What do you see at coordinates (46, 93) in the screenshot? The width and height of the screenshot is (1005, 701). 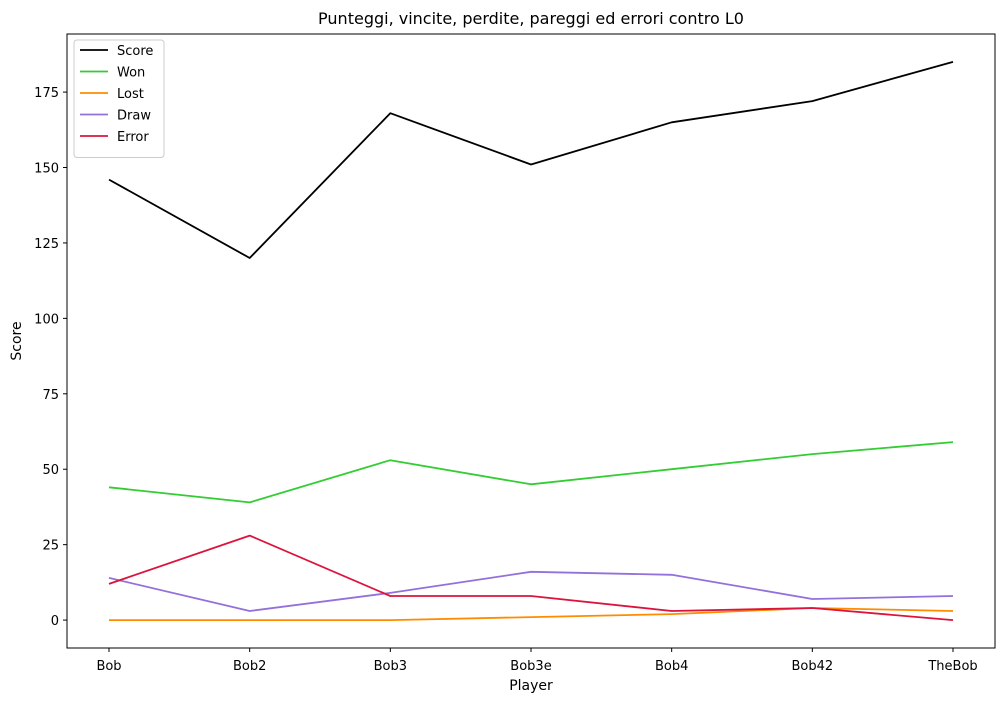 I see `y-tick-label: 175` at bounding box center [46, 93].